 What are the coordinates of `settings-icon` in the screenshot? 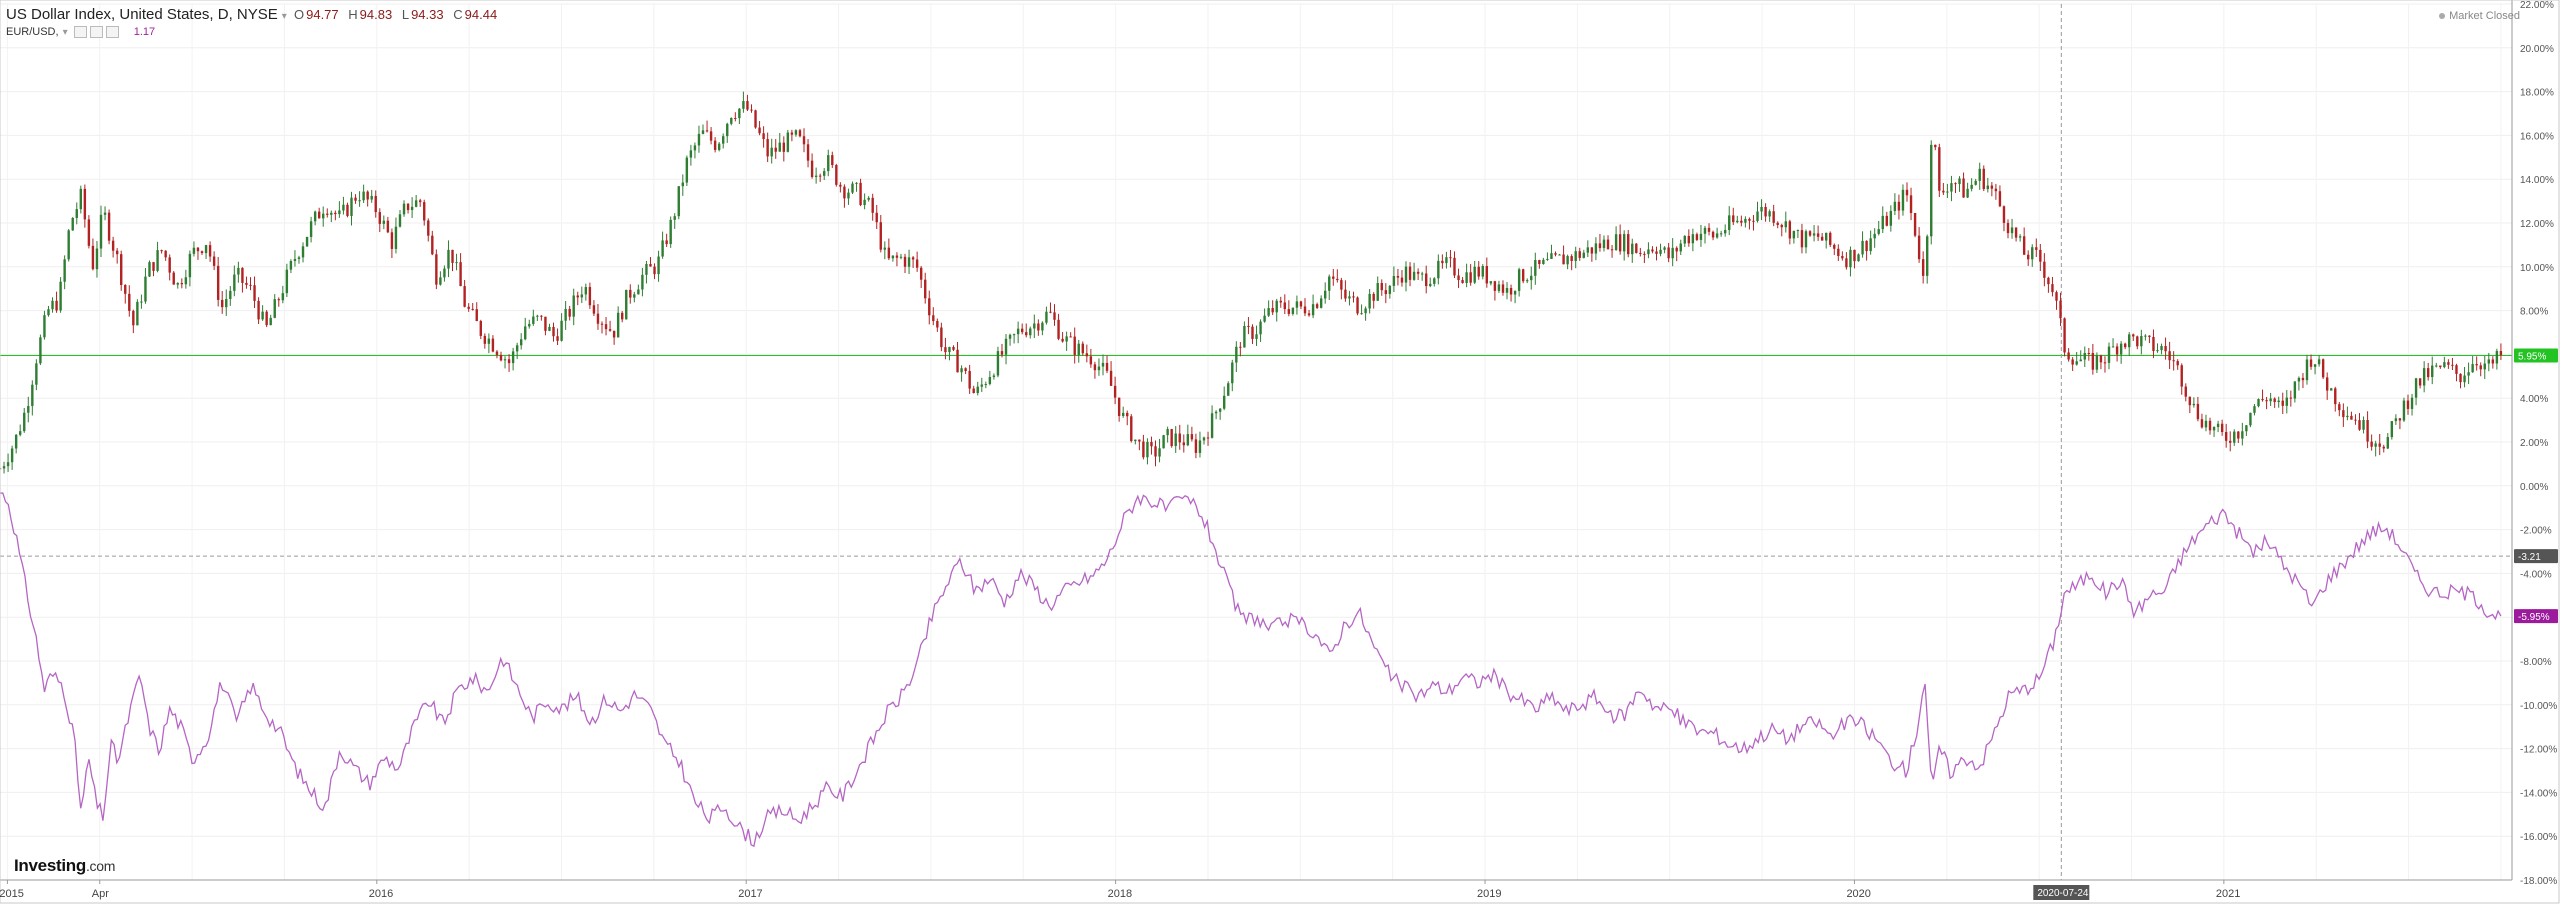 It's located at (80, 32).